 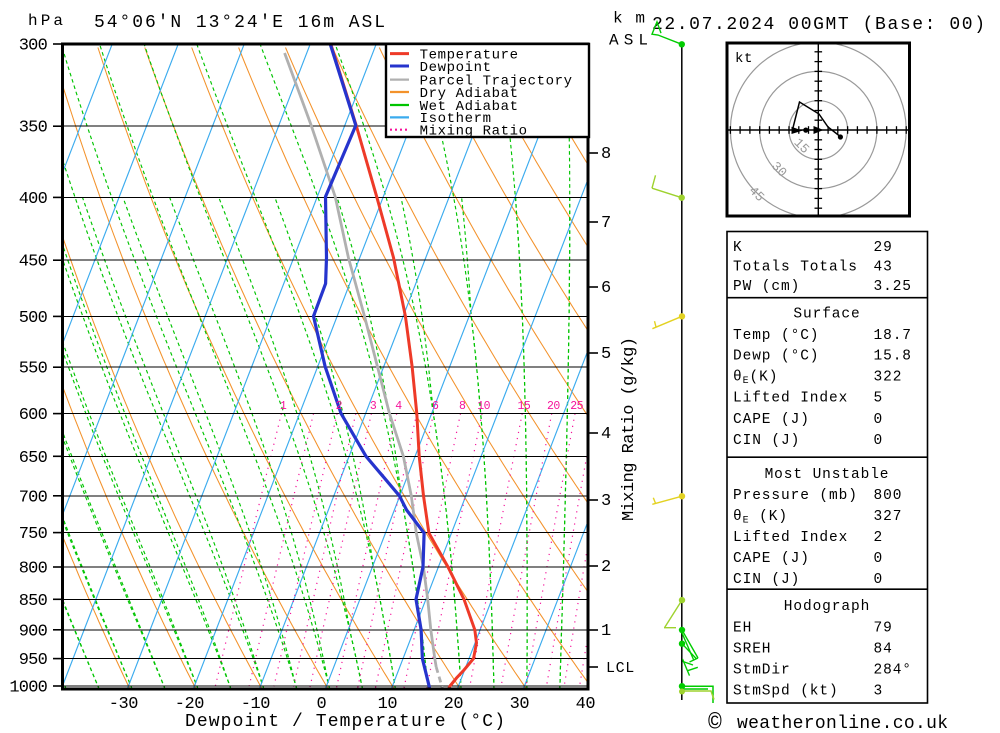 What do you see at coordinates (755, 379) in the screenshot?
I see `svg-text: θE(K)` at bounding box center [755, 379].